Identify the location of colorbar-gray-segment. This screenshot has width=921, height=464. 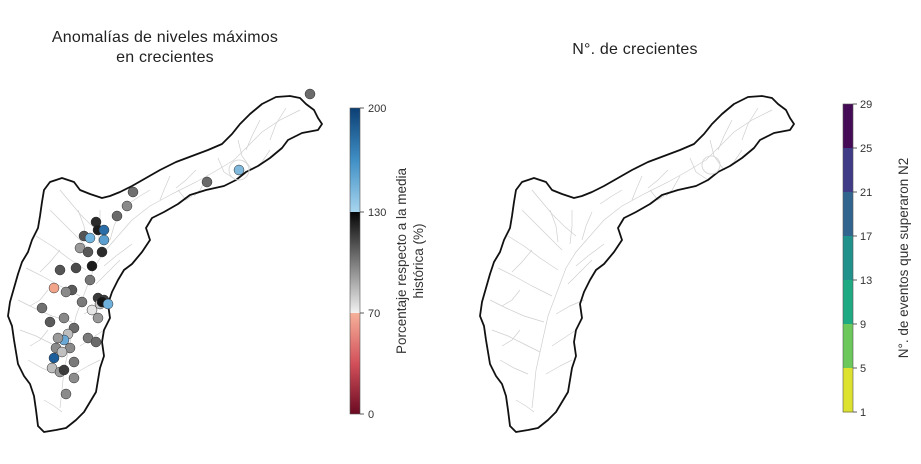
(355, 262).